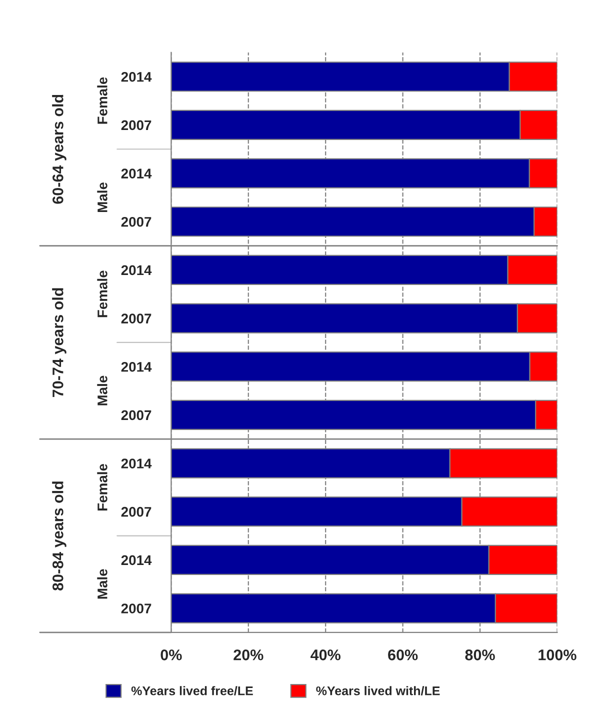 The width and height of the screenshot is (607, 709). I want to click on legend-label: %Years lived with/LE, so click(378, 691).